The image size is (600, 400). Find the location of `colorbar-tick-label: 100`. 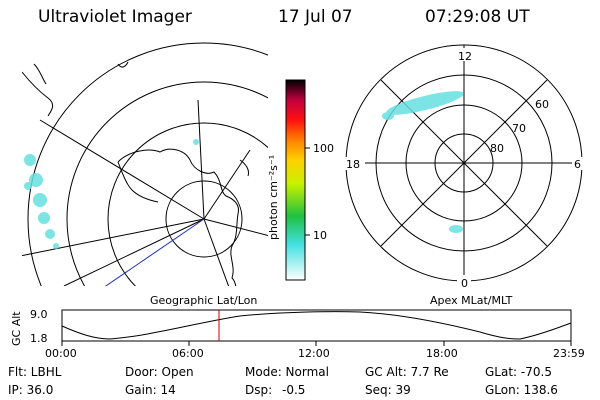

colorbar-tick-label: 100 is located at coordinates (323, 148).